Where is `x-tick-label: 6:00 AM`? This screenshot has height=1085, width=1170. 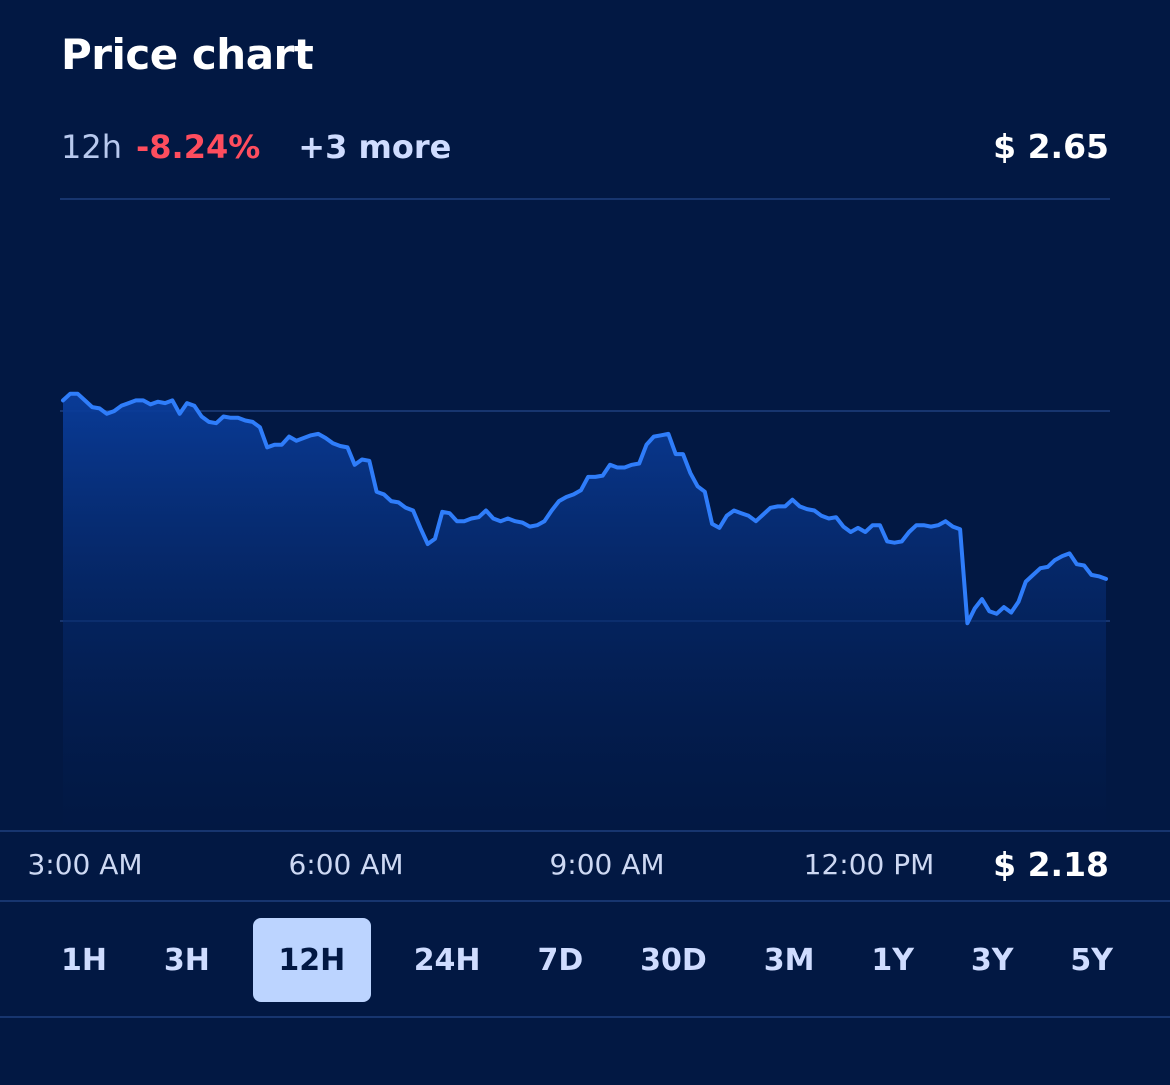 x-tick-label: 6:00 AM is located at coordinates (346, 864).